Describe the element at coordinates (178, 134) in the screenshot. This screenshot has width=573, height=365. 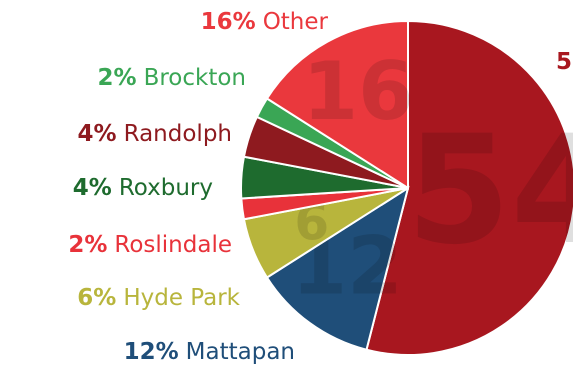
I see `slice-name: Randolph` at that location.